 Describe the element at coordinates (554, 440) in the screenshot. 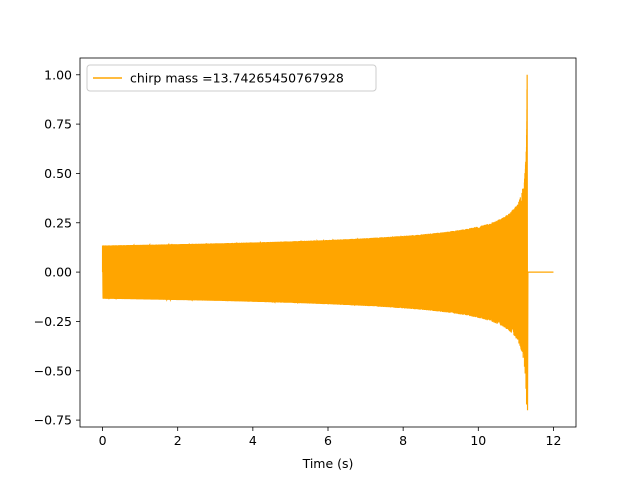

I see `x-tick-label: 12` at that location.